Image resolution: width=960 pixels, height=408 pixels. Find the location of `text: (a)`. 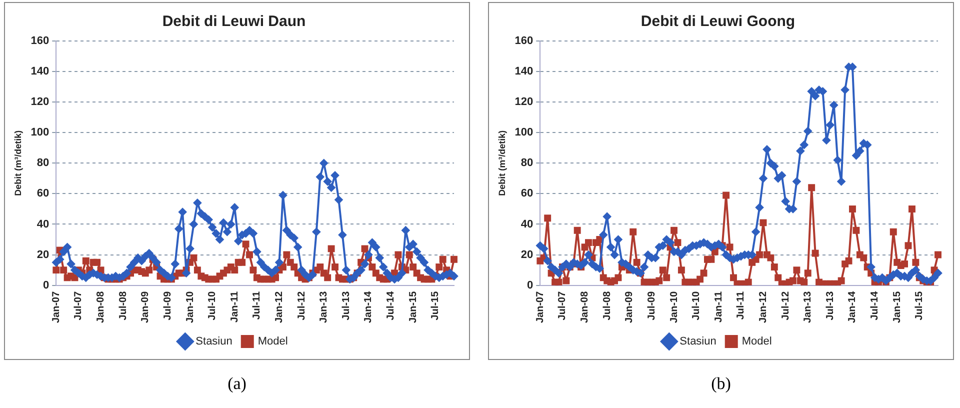

text: (a) is located at coordinates (237, 384).